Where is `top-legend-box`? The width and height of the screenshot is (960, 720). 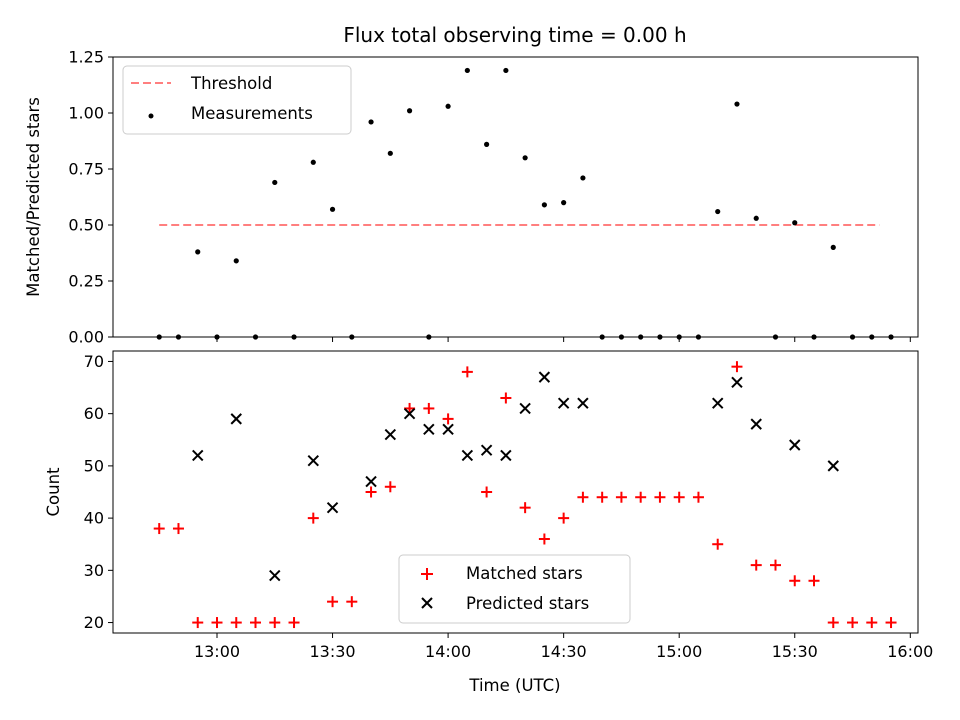 top-legend-box is located at coordinates (237, 100).